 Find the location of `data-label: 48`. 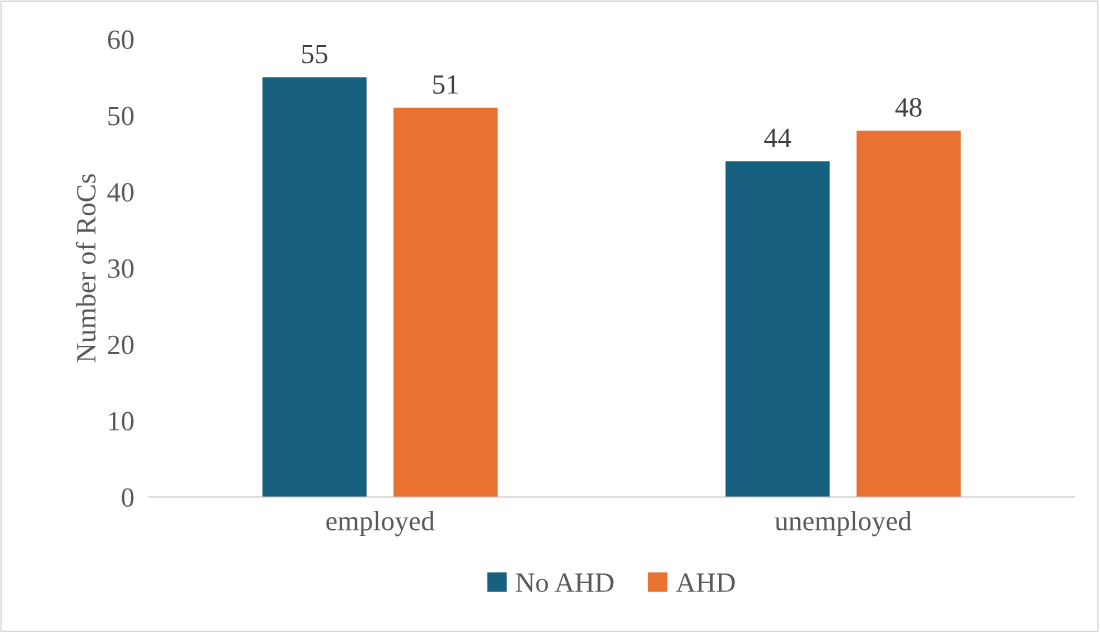

data-label: 48 is located at coordinates (908, 107).